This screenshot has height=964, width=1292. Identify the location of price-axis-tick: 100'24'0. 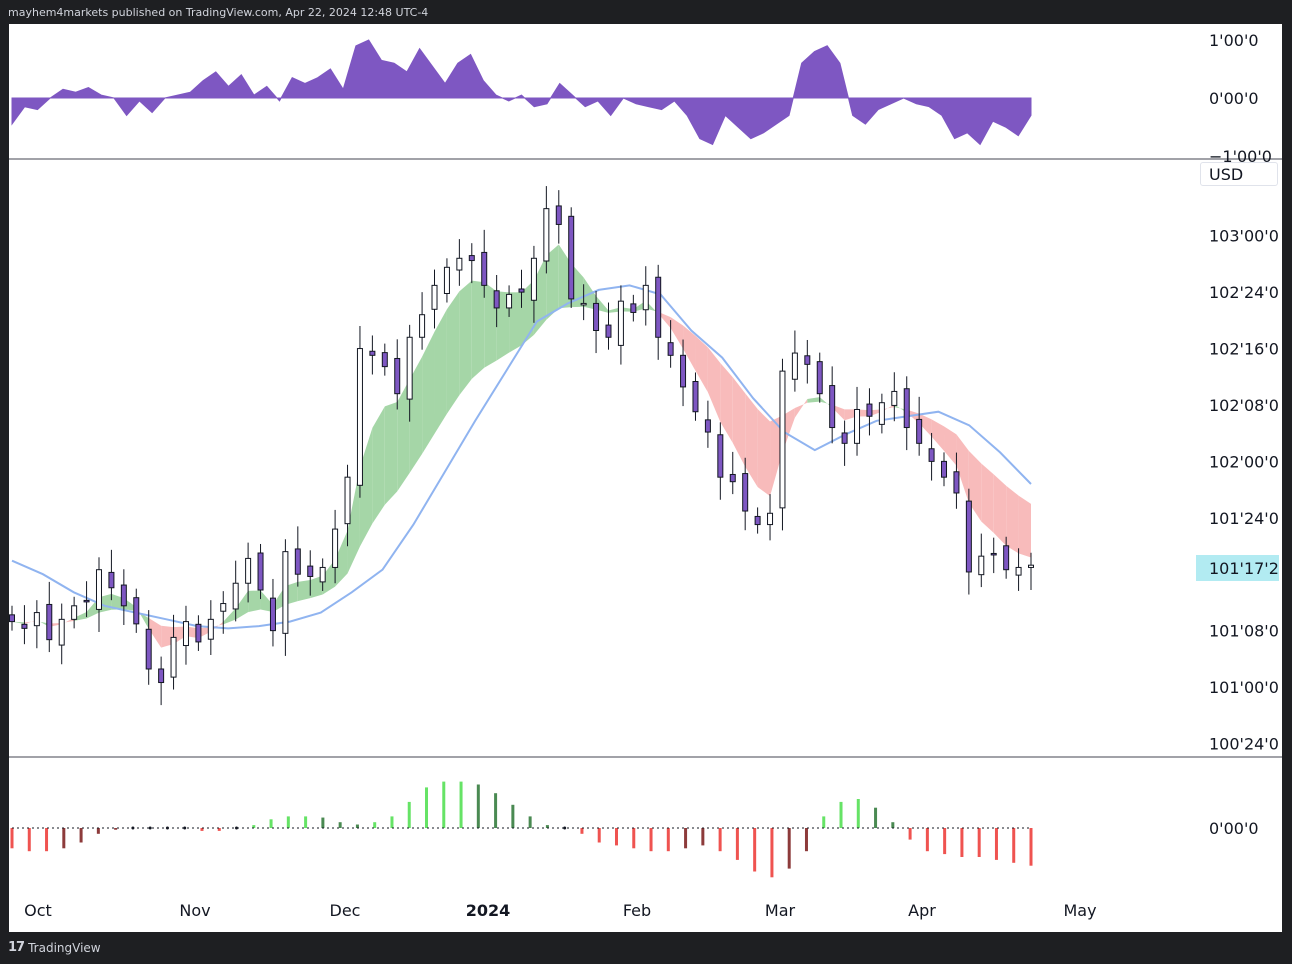
(1244, 743).